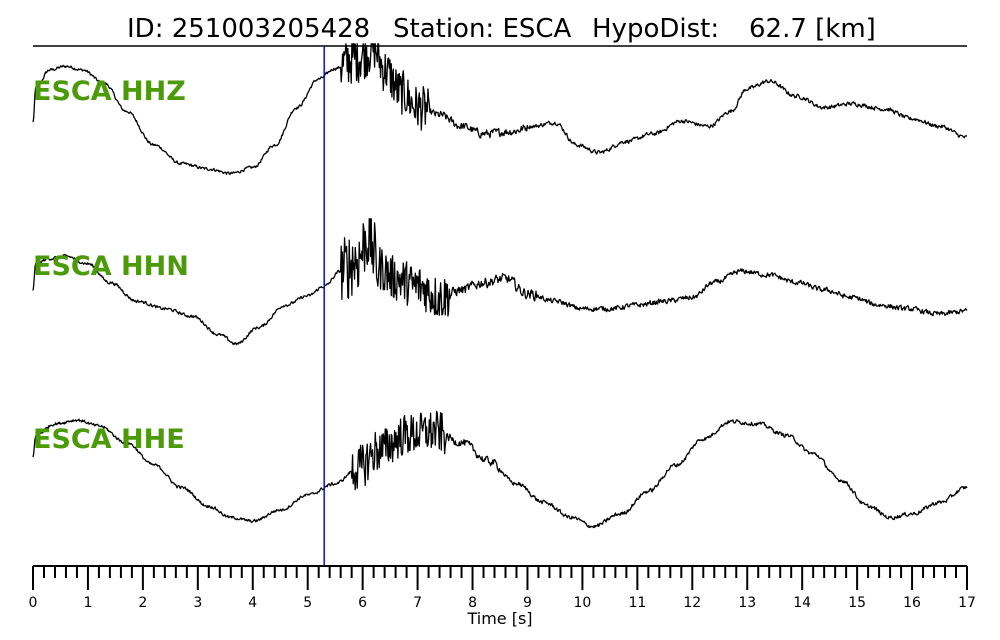 The height and width of the screenshot is (640, 1000). I want to click on hypodist-label: HypoDist:, so click(655, 29).